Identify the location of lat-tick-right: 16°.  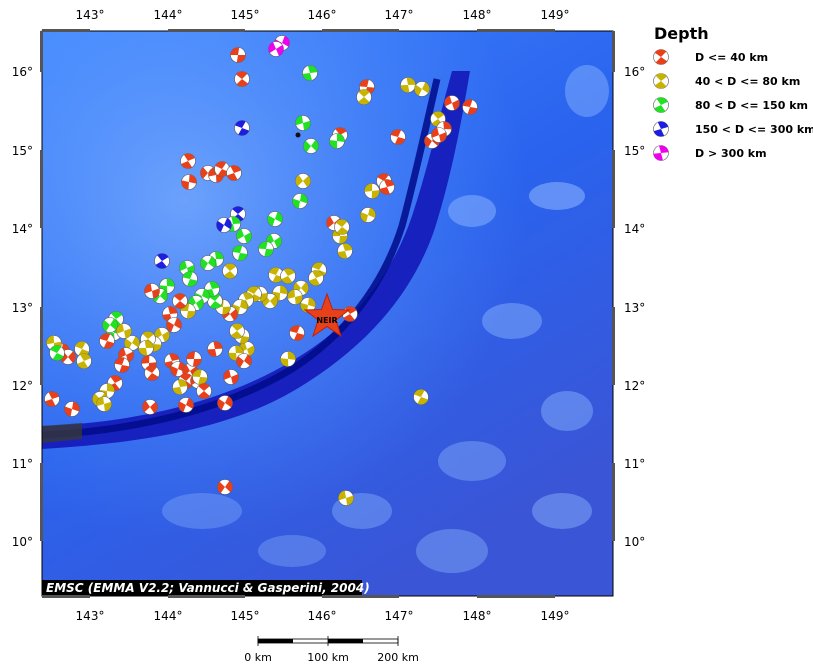
(634, 72).